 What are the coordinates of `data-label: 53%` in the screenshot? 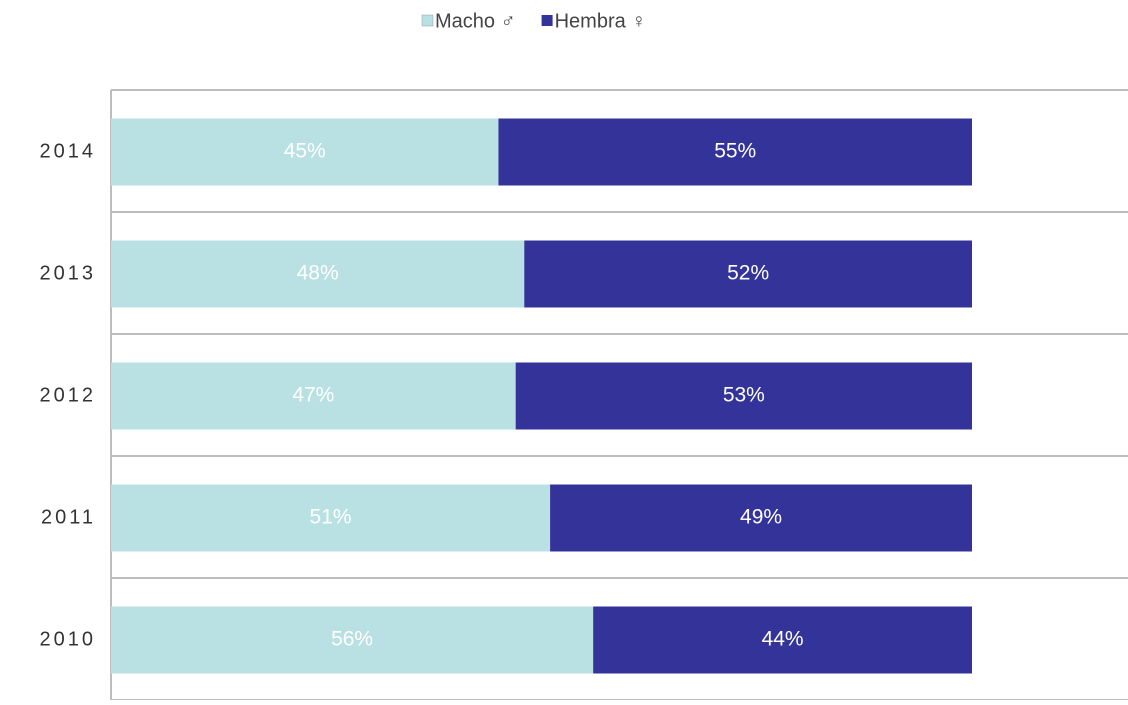 It's located at (744, 395).